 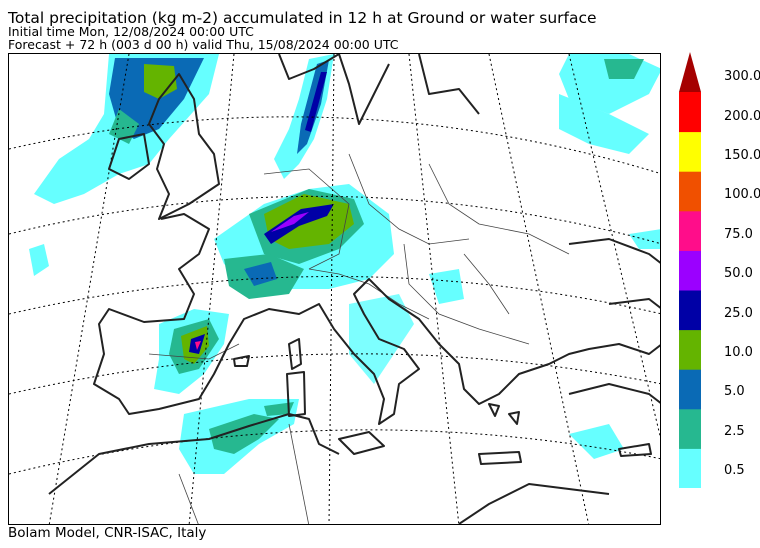 I want to click on colorbar-extend-arrow, so click(x=690, y=72).